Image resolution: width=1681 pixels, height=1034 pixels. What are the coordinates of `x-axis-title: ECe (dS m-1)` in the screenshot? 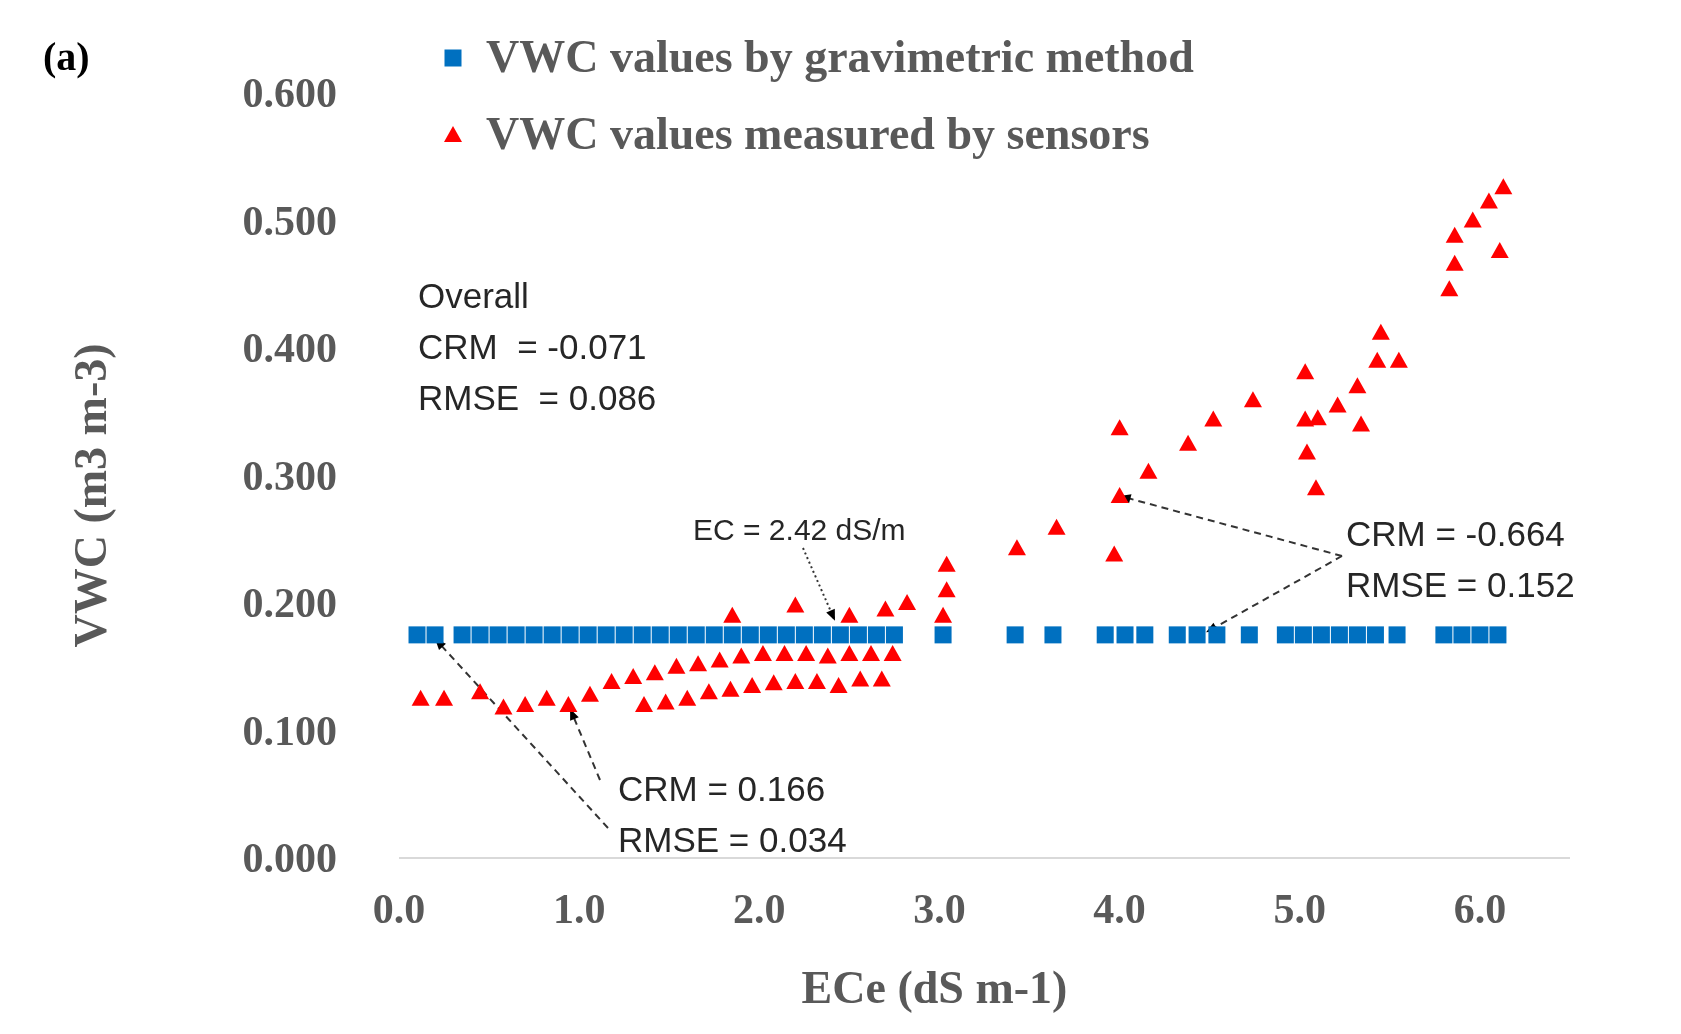 It's located at (934, 987).